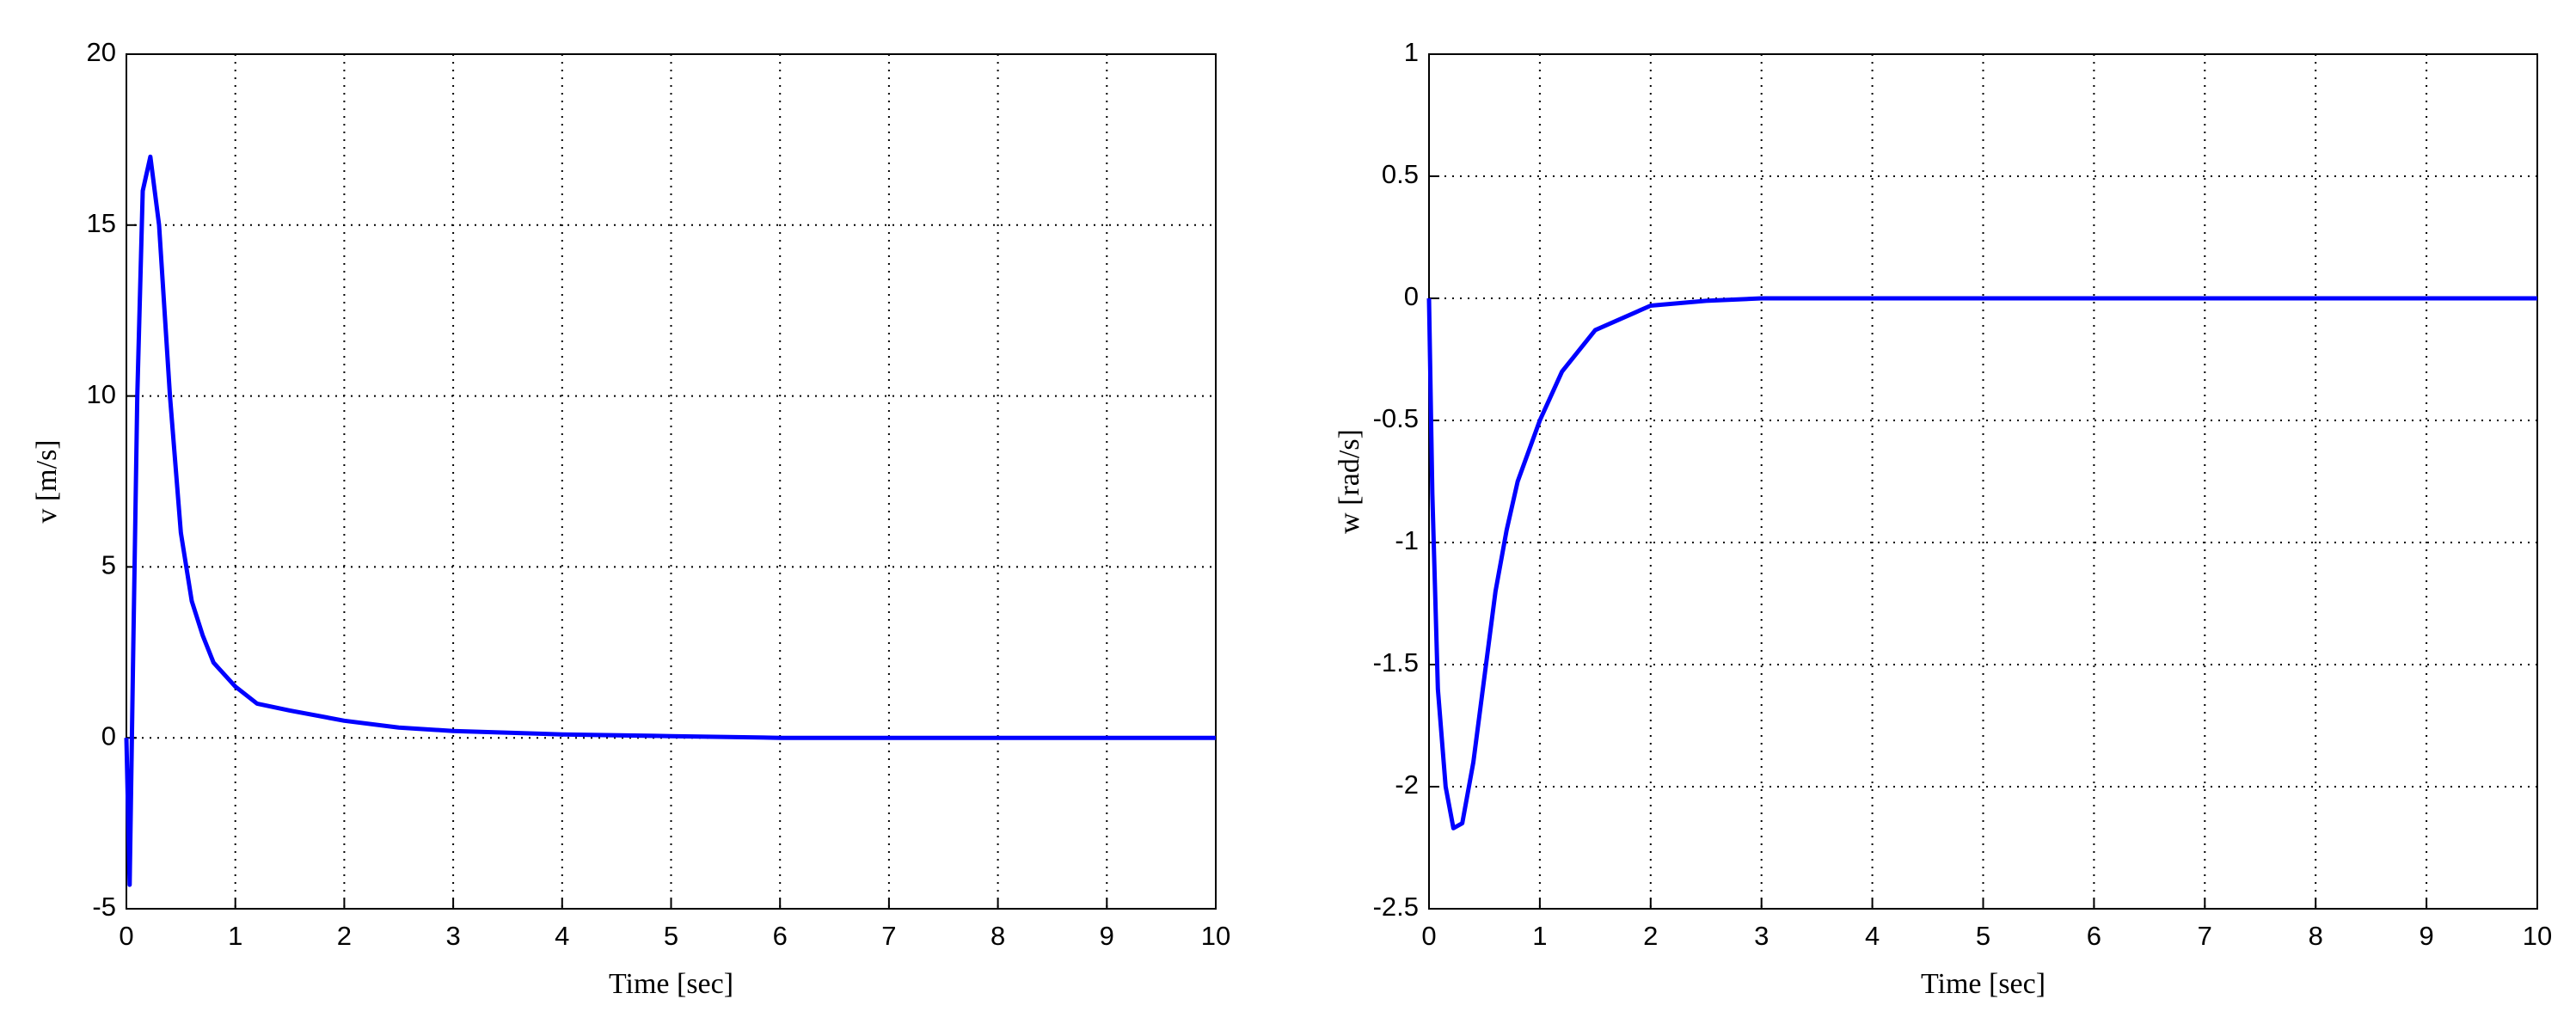 The height and width of the screenshot is (1036, 2576). I want to click on y-axis-label: v [m/s], so click(47, 481).